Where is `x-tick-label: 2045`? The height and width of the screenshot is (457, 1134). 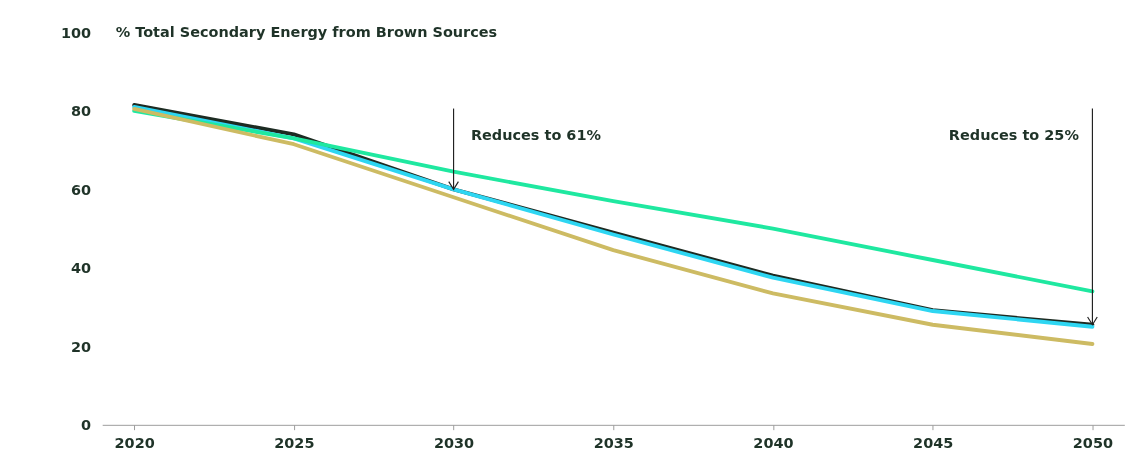 x-tick-label: 2045 is located at coordinates (933, 442).